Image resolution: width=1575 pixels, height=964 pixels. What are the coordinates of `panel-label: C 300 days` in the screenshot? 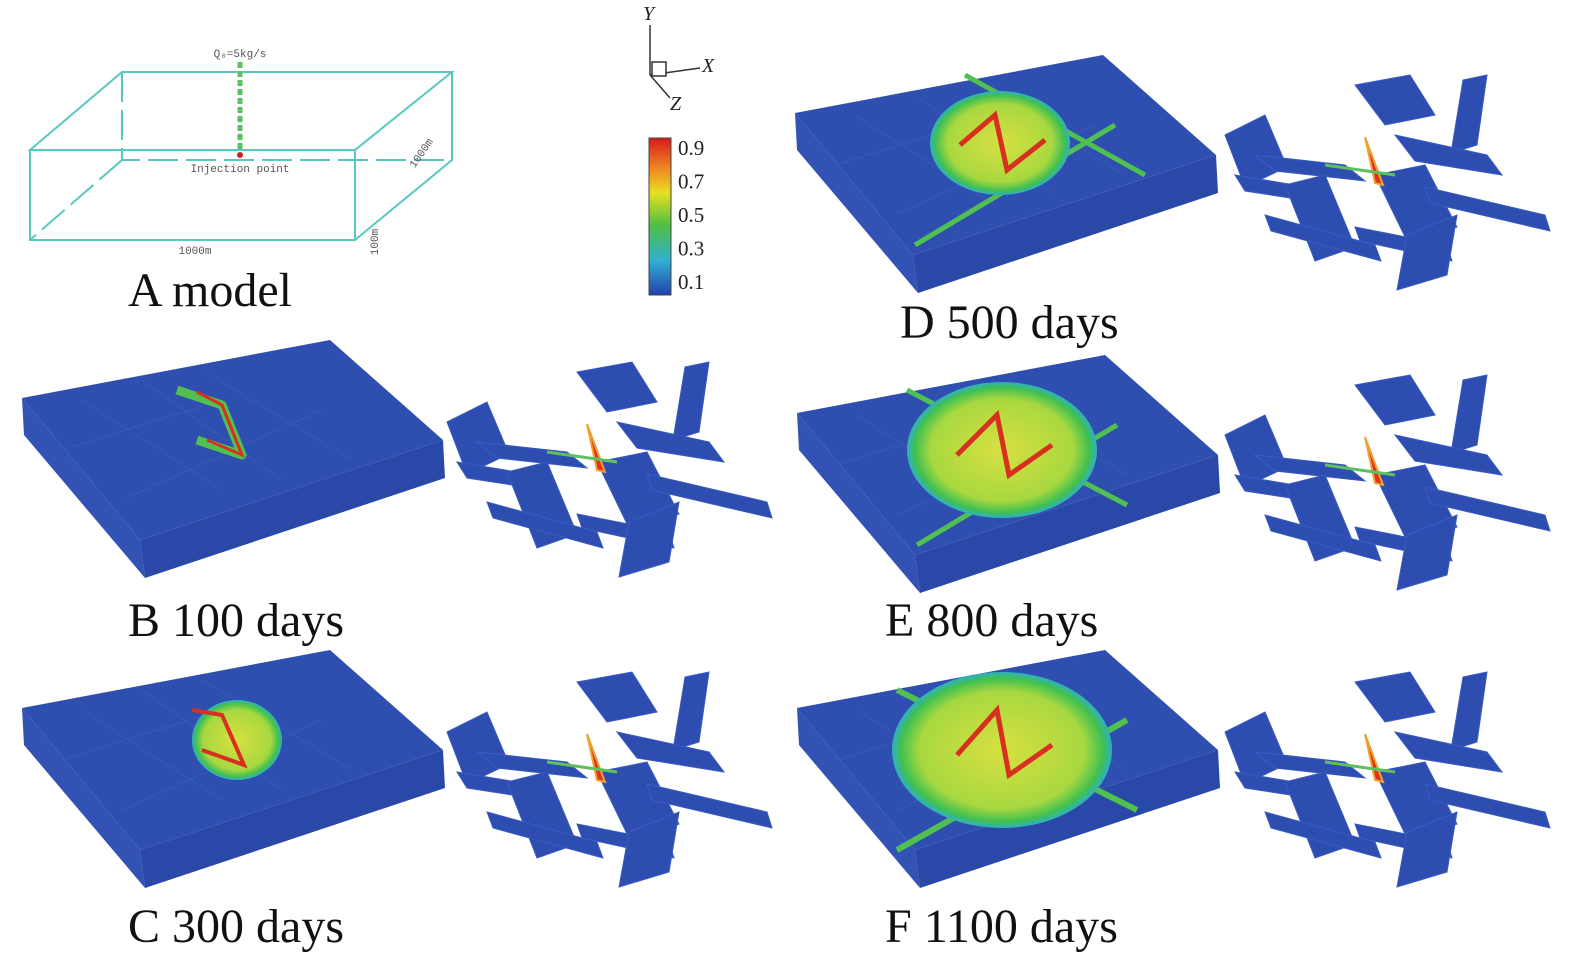 It's located at (236, 926).